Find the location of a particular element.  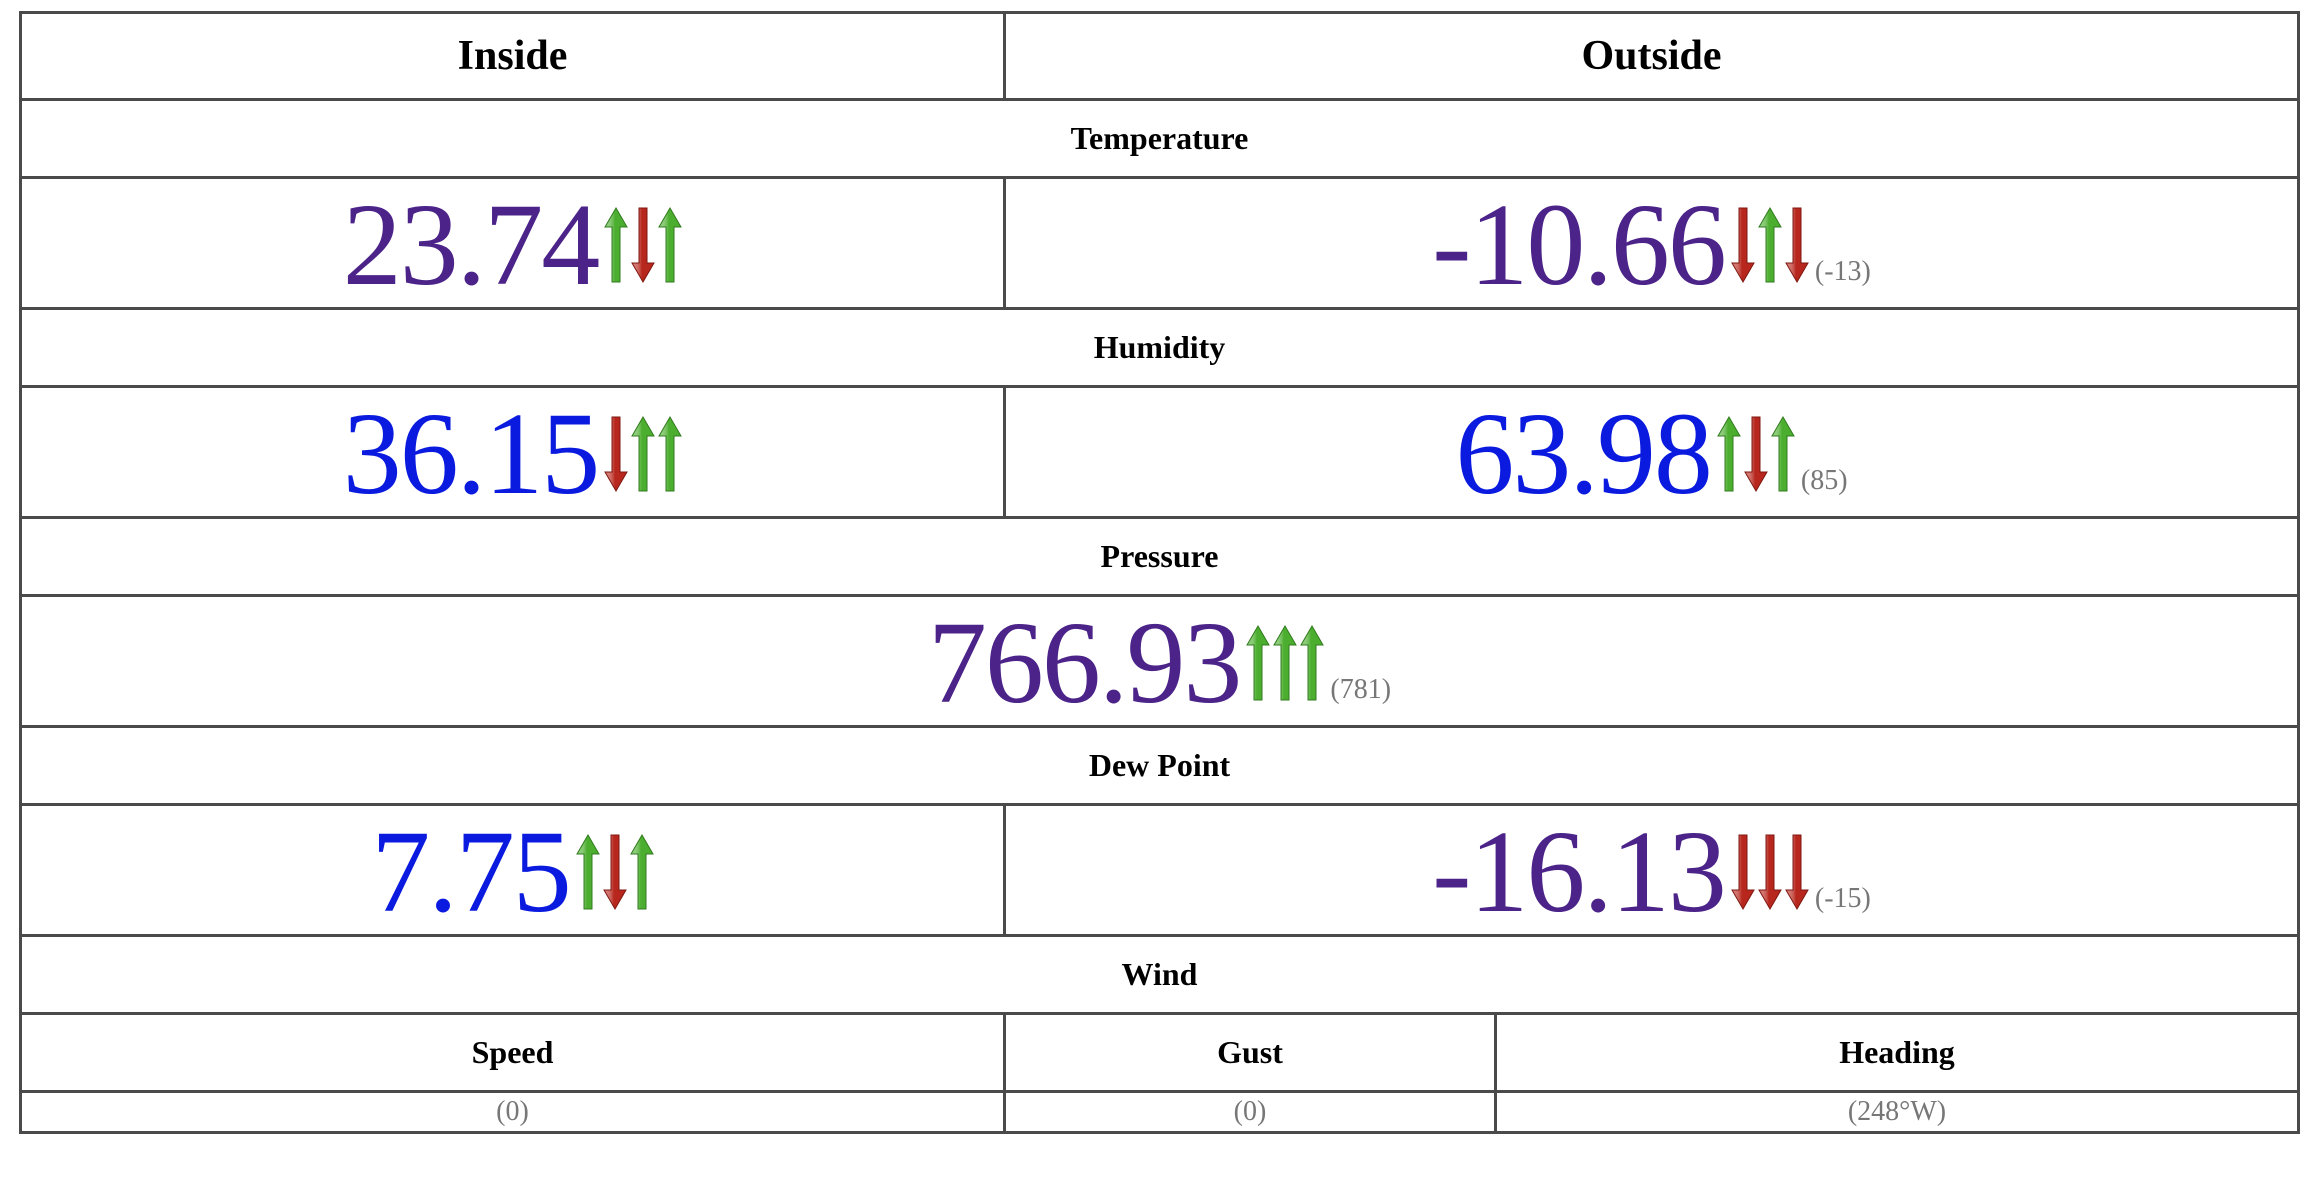

temperature-section-title: Temperature is located at coordinates (1159, 138).